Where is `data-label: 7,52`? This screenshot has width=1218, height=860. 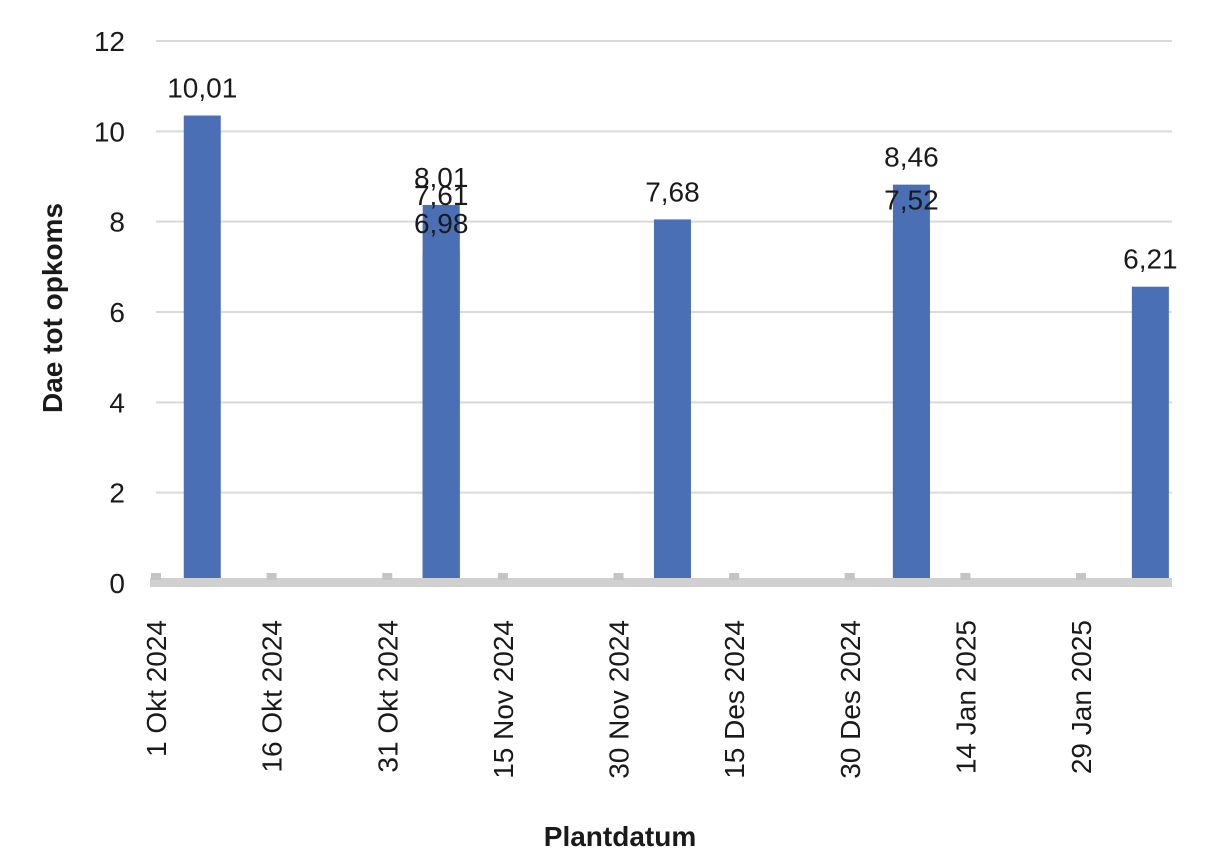 data-label: 7,52 is located at coordinates (911, 200).